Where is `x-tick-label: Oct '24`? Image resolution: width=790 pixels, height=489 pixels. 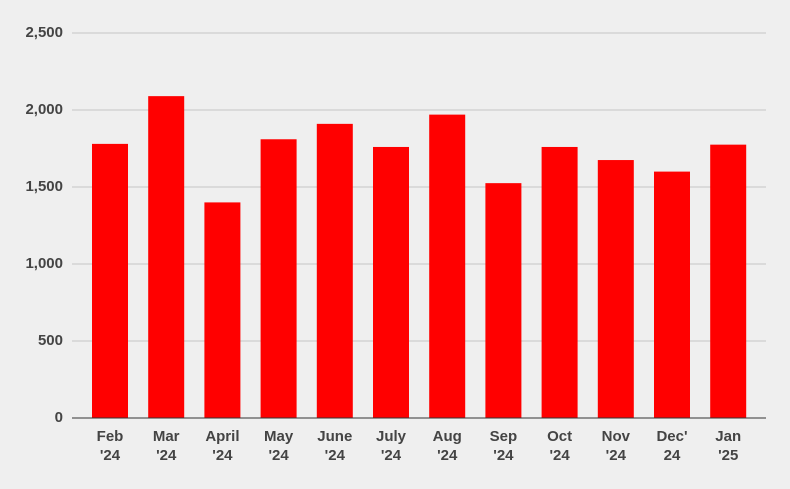
x-tick-label: Oct '24 is located at coordinates (559, 446).